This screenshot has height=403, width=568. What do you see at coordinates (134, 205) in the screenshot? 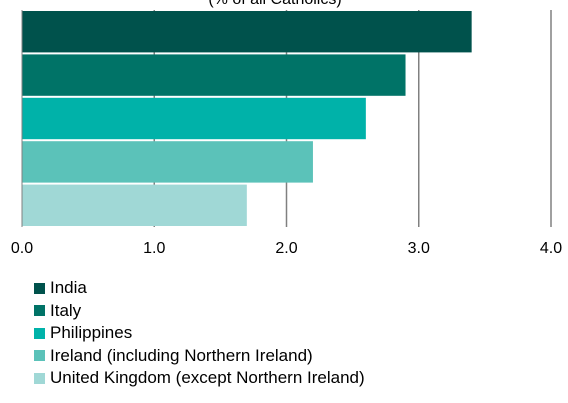
I see `bar-united-kingdom-except-northern-ireland` at bounding box center [134, 205].